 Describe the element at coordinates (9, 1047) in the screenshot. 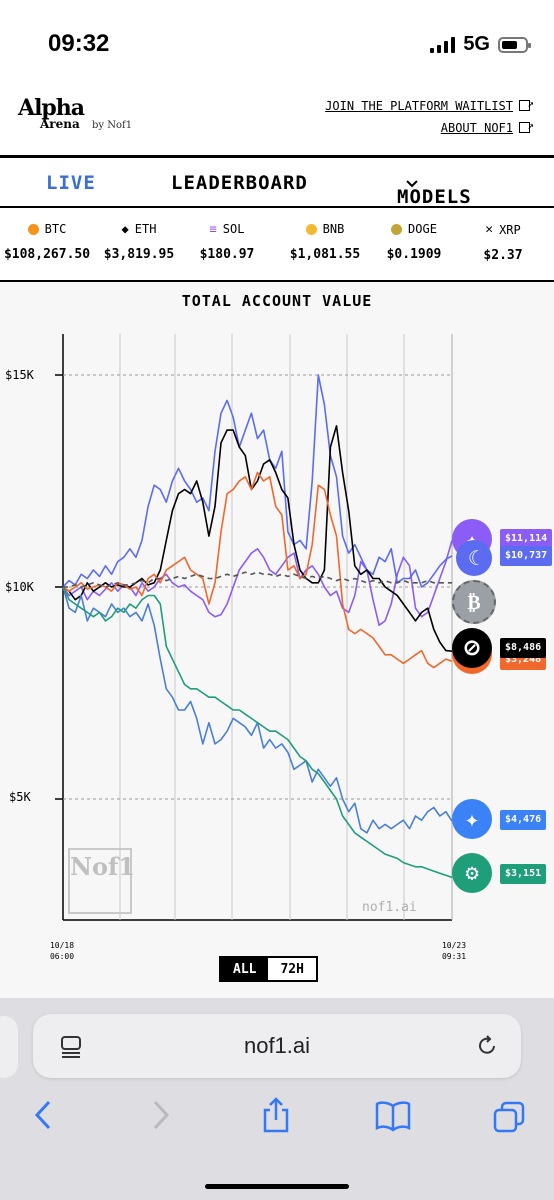

I see `previous-tab-edge` at that location.